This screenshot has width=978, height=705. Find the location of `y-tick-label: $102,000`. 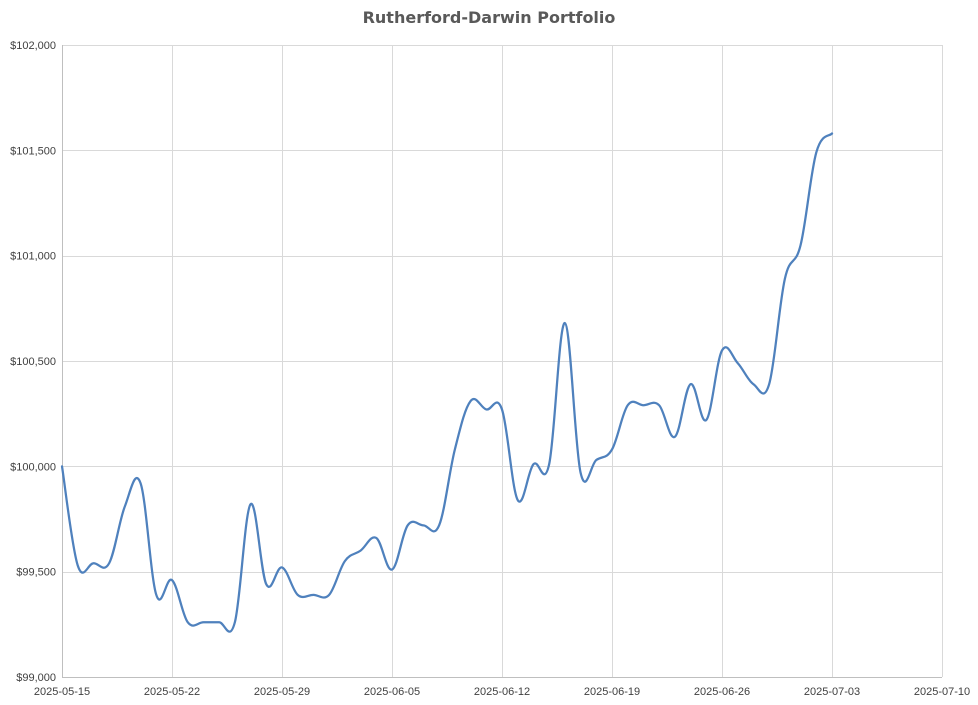

y-tick-label: $102,000 is located at coordinates (33, 46).